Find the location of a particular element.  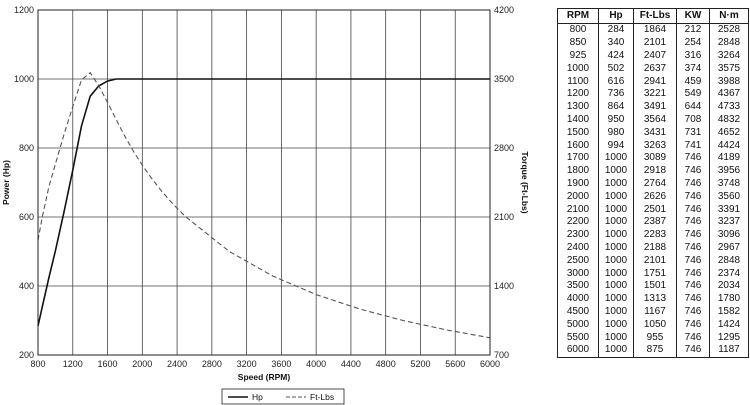

cell-ftlbs: 2101 is located at coordinates (655, 43).